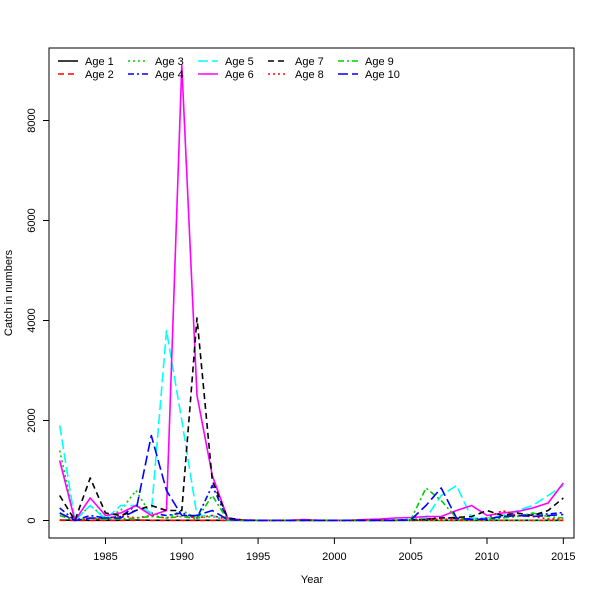 Image resolution: width=600 pixels, height=600 pixels. Describe the element at coordinates (239, 75) in the screenshot. I see `legend-label-age-6: Age 6` at that location.